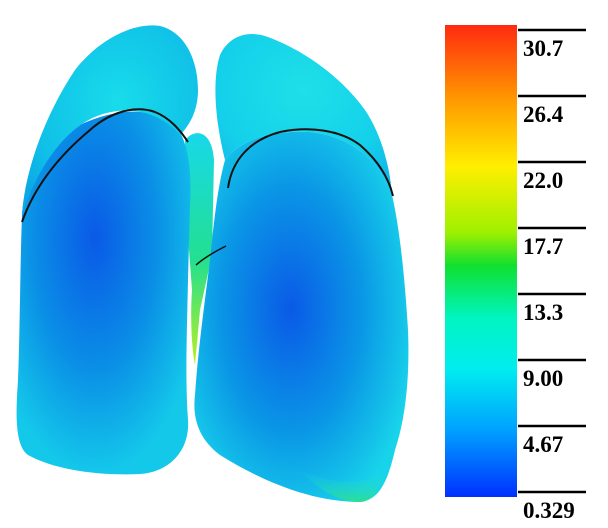 Image resolution: width=608 pixels, height=528 pixels. Describe the element at coordinates (105, 165) in the screenshot. I see `right-lung-fissure` at that location.